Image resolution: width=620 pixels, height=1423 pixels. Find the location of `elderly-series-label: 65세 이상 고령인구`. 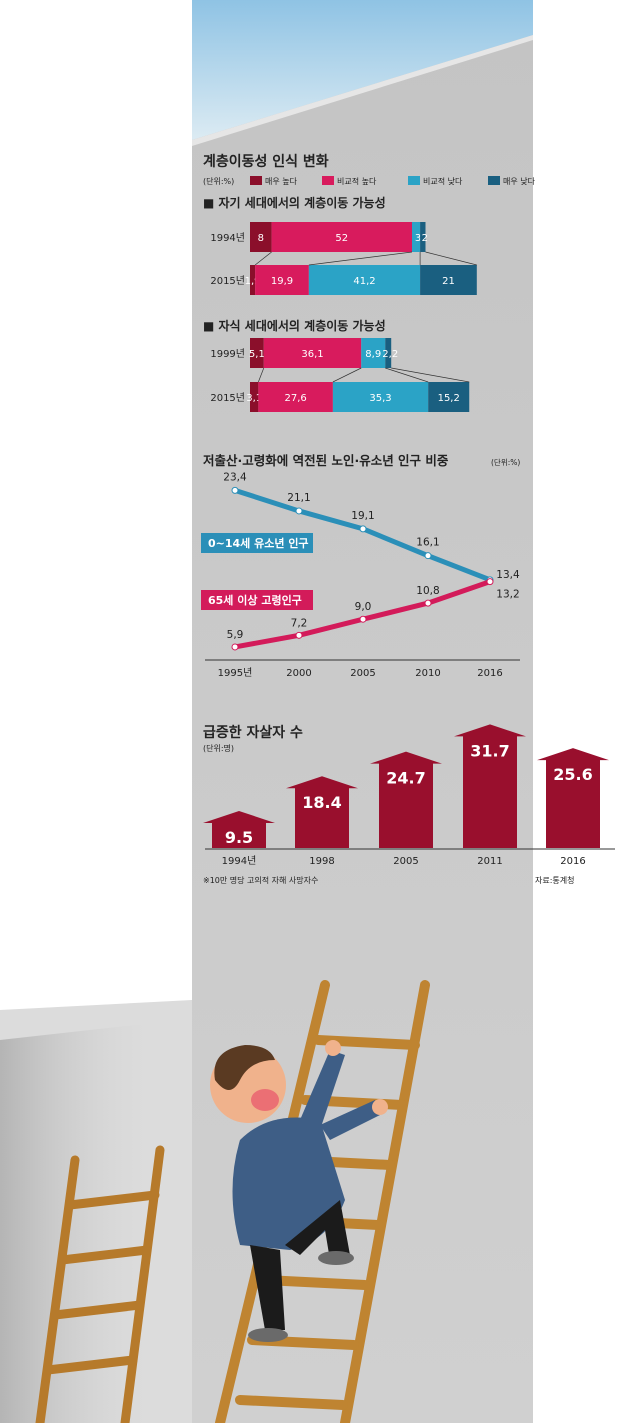

elderly-series-label: 65세 이상 고령인구 is located at coordinates (255, 600).